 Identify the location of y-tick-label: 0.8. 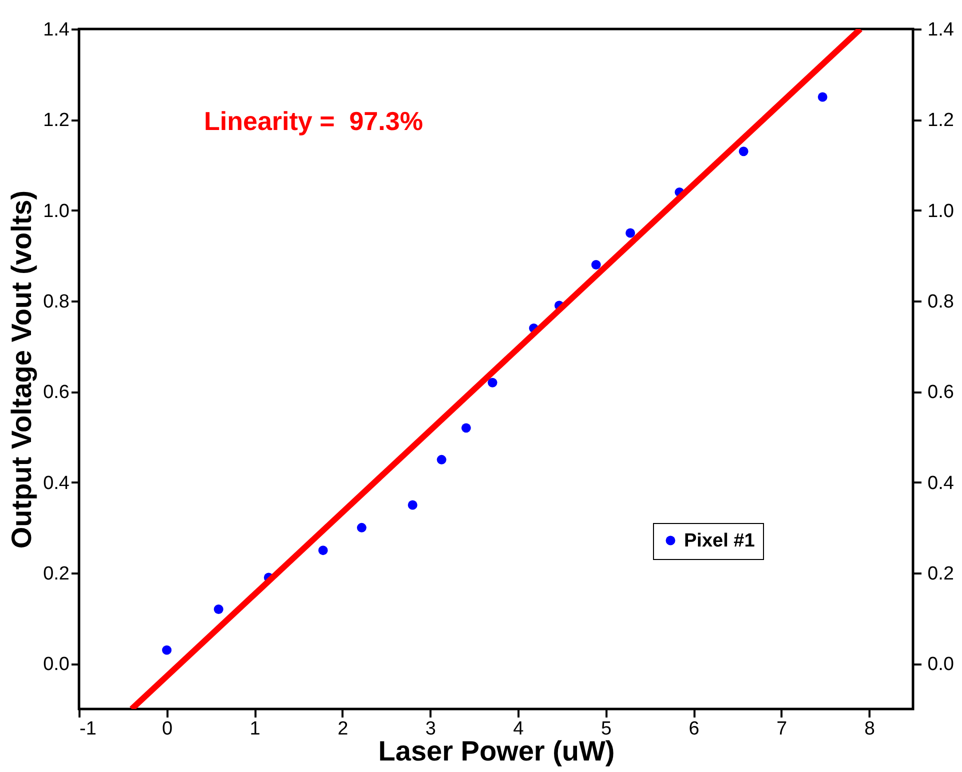
(56, 302).